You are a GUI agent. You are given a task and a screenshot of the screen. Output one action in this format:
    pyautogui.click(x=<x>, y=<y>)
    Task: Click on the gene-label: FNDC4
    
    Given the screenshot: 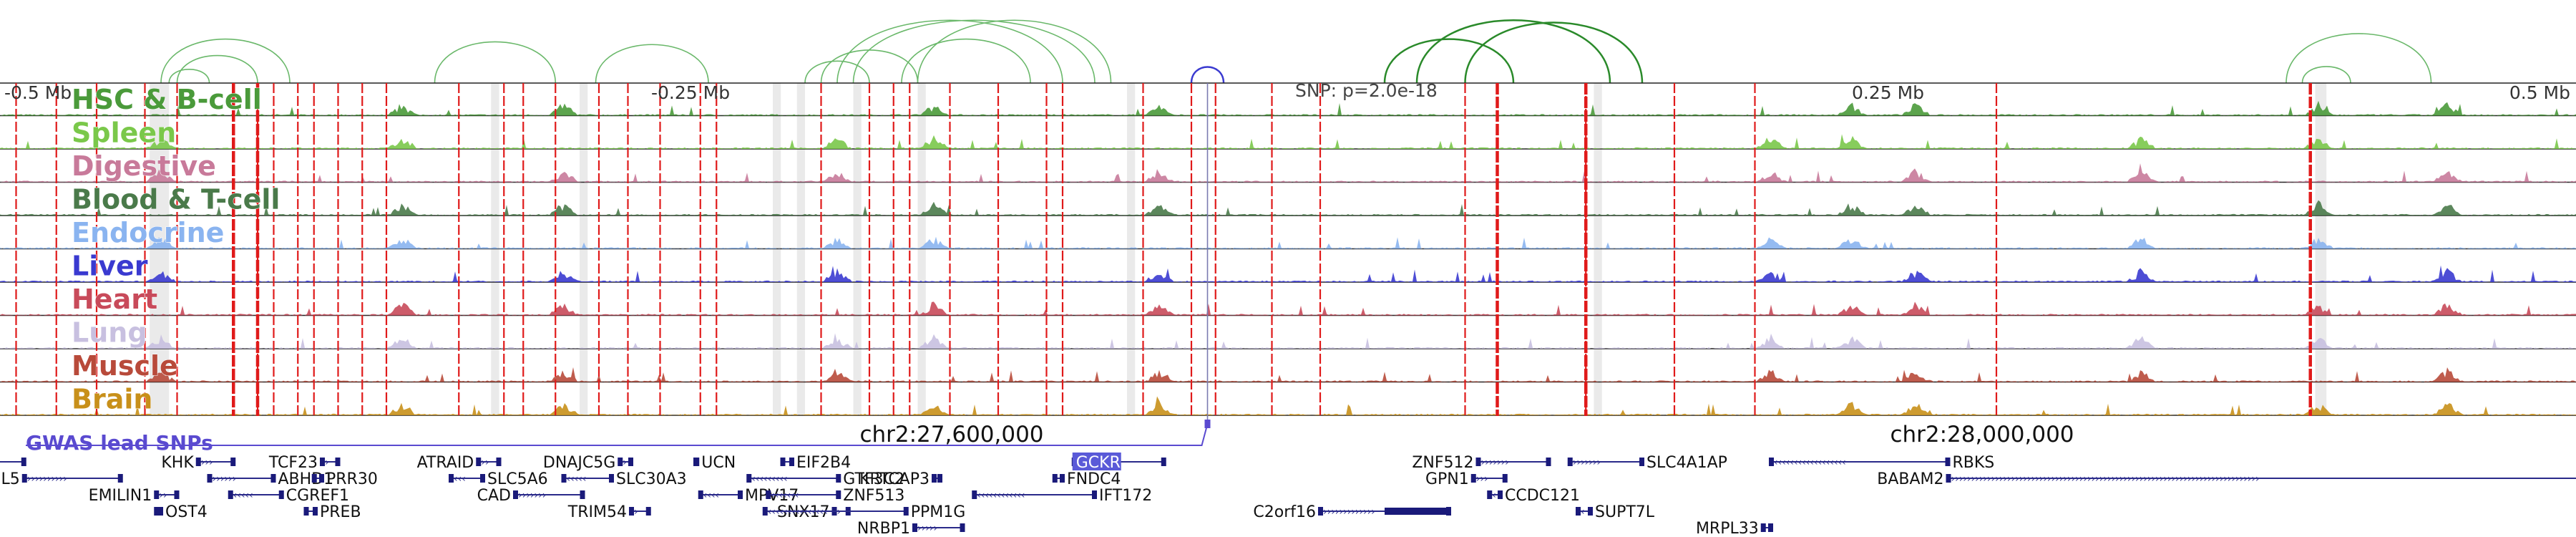 What is the action you would take?
    pyautogui.click(x=1094, y=479)
    